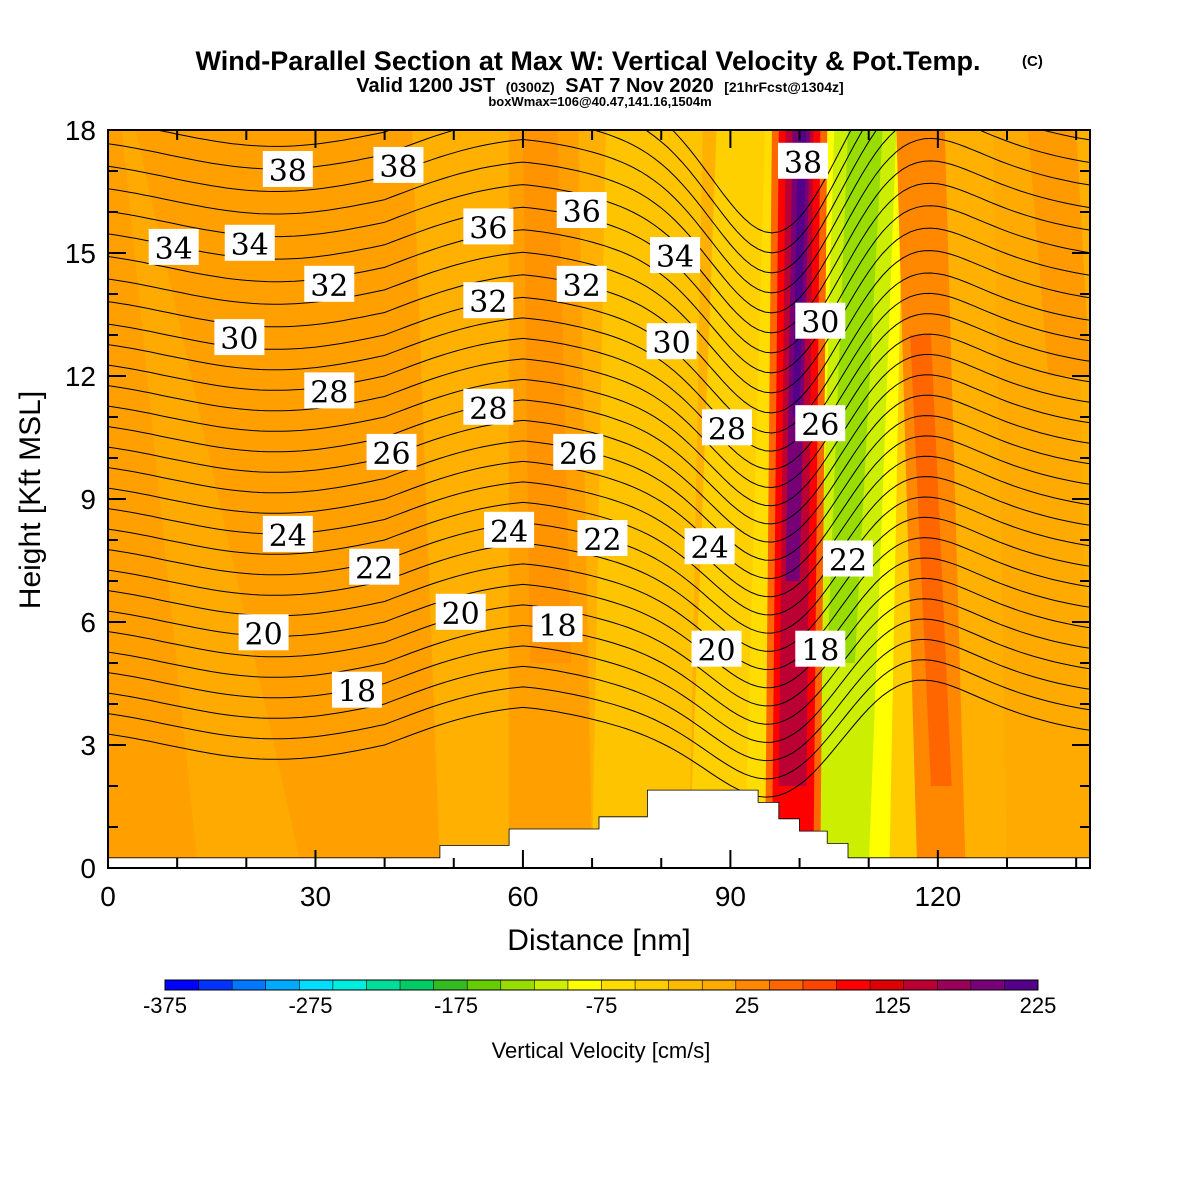 This screenshot has width=1200, height=1200. I want to click on x-tick-label: 90, so click(730, 896).